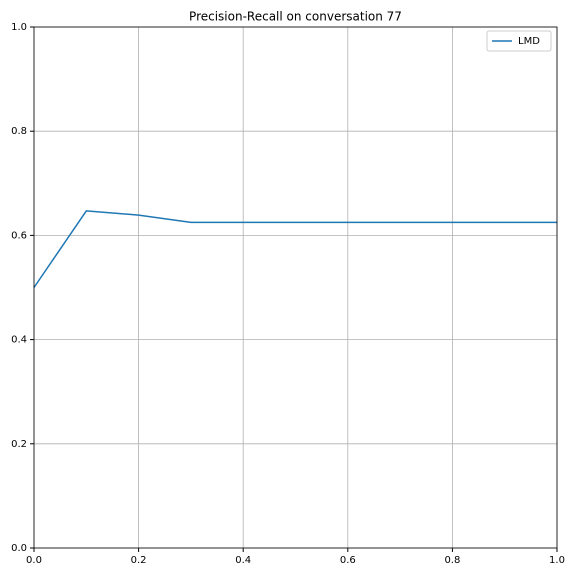  Describe the element at coordinates (19, 131) in the screenshot. I see `y-tick-label: 0.8` at that location.